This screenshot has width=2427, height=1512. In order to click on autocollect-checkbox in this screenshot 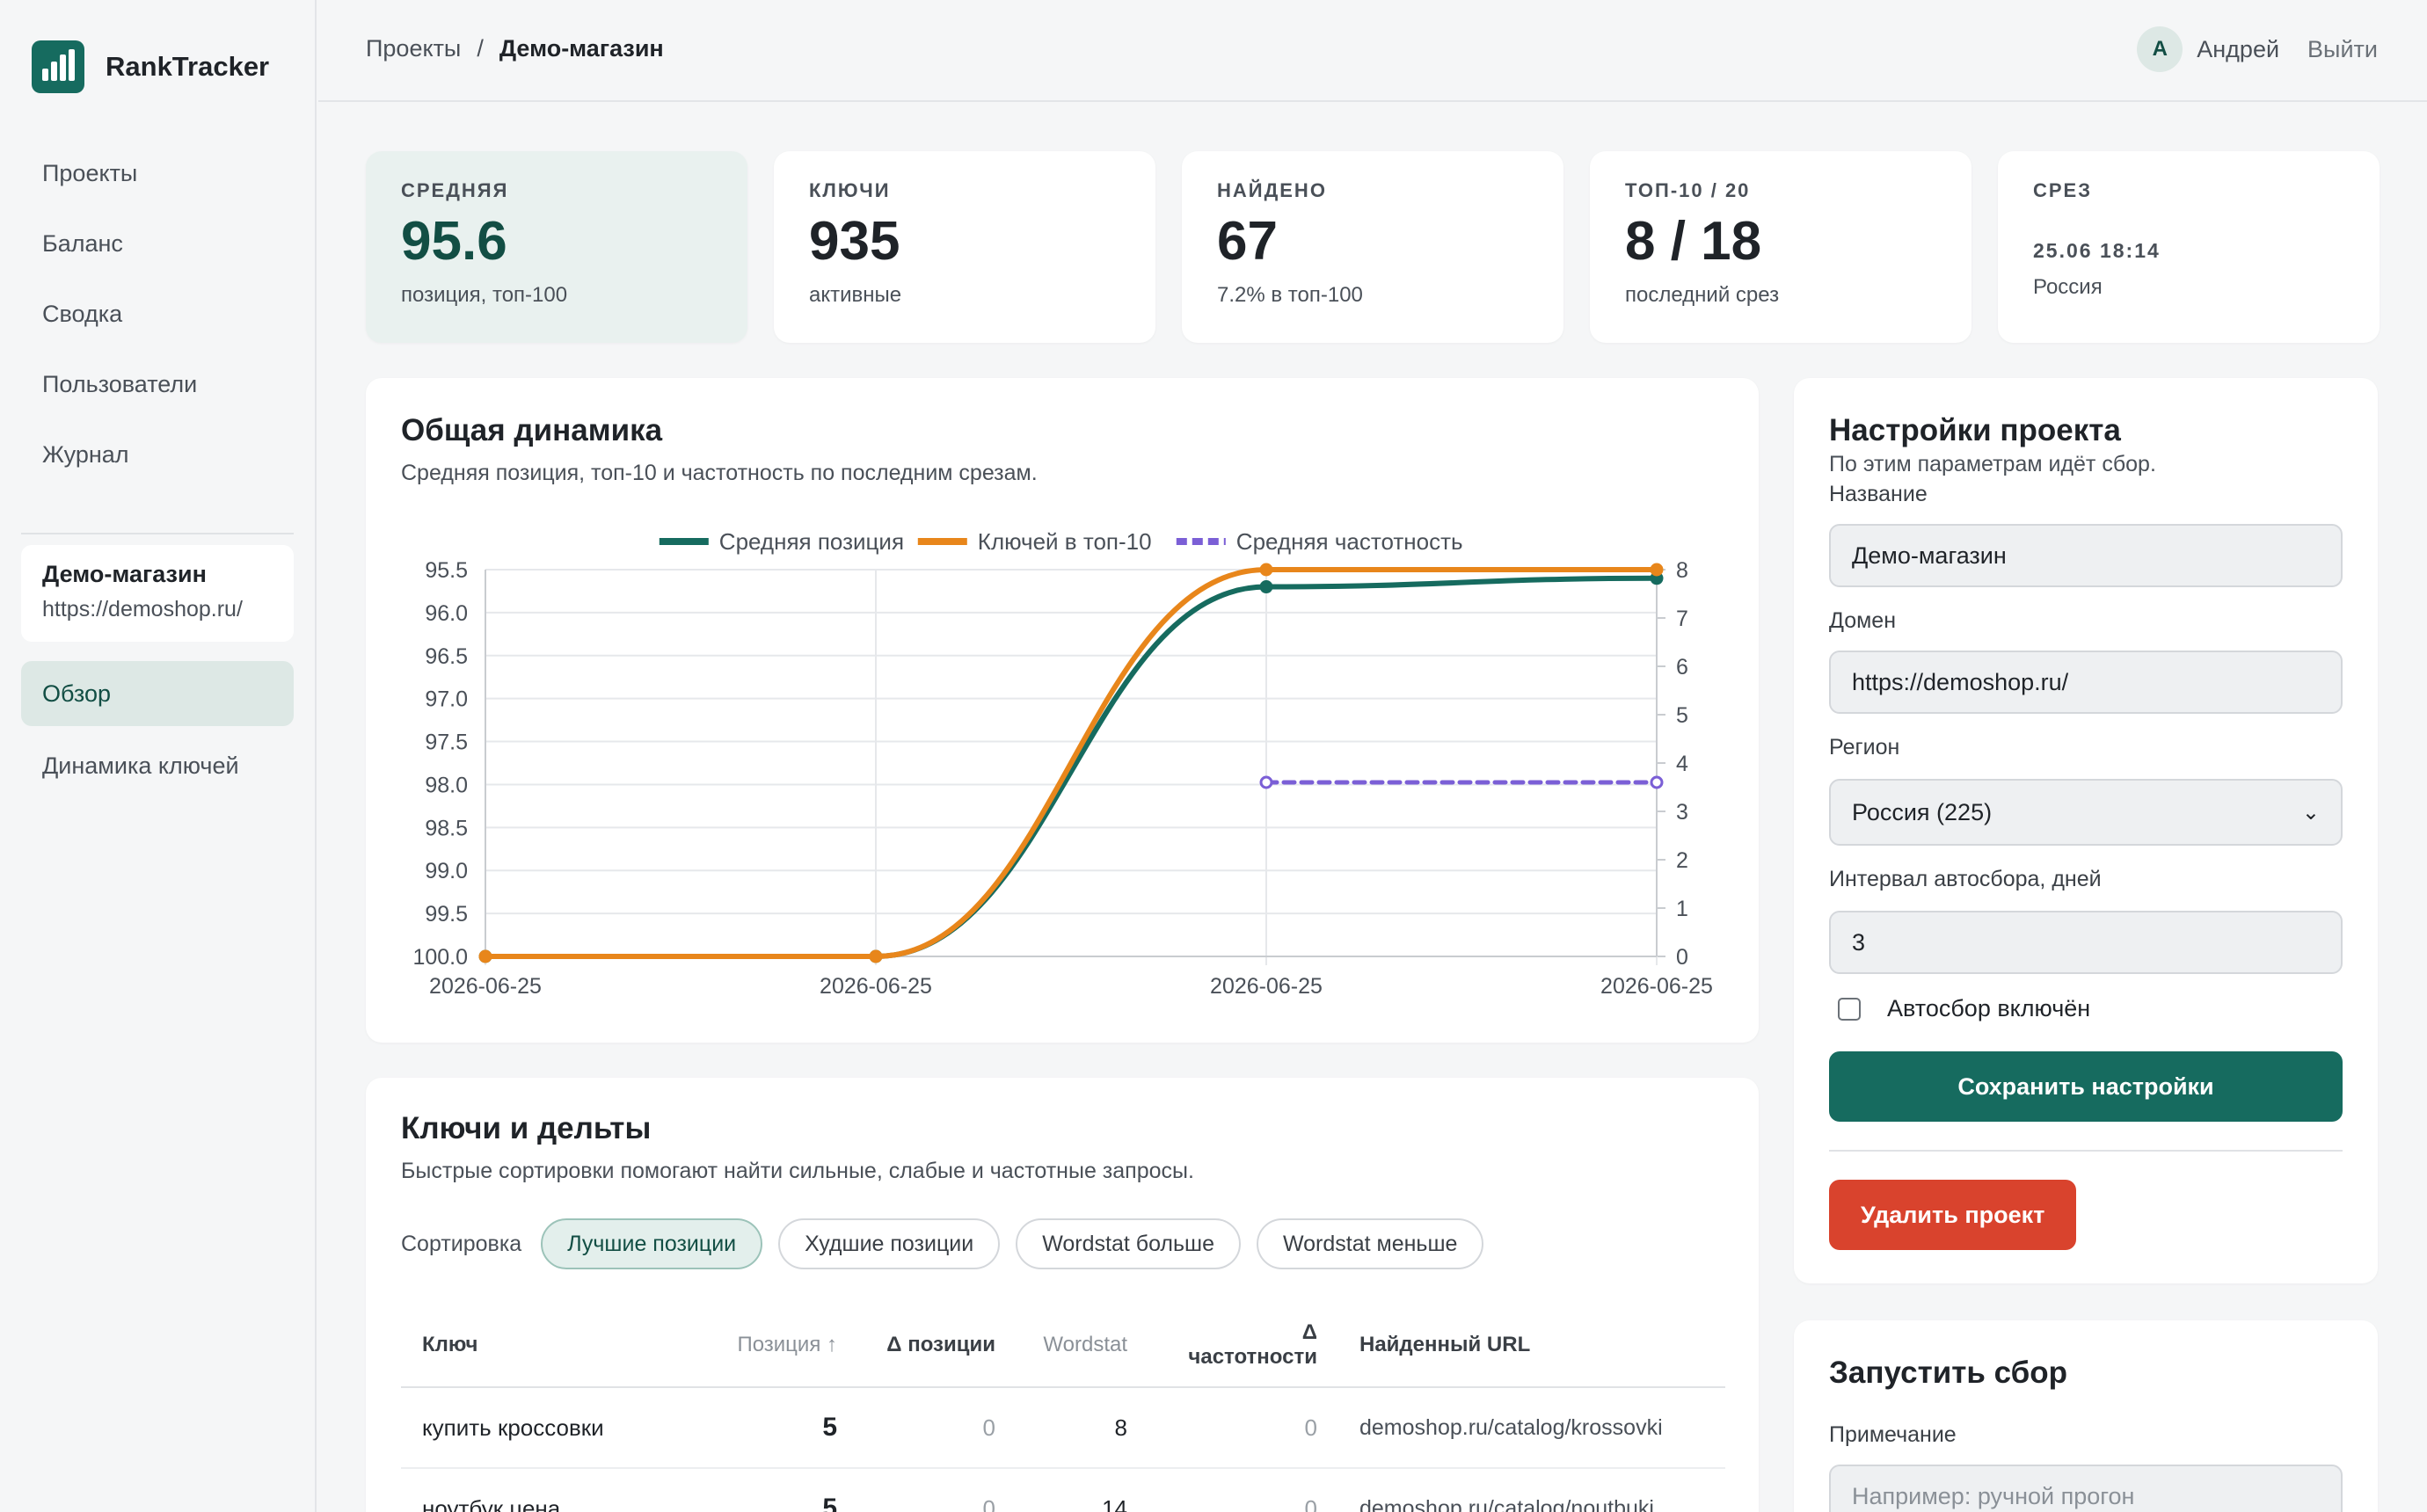, I will do `click(1849, 1009)`.